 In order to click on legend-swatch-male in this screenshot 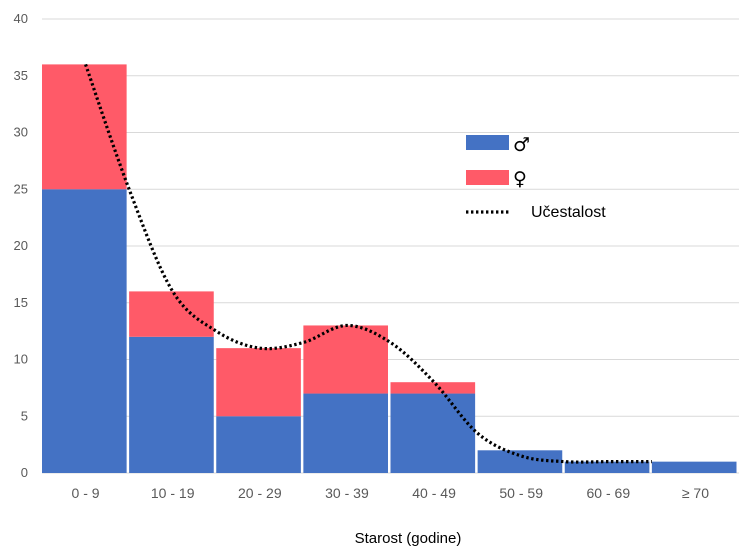, I will do `click(487, 142)`.